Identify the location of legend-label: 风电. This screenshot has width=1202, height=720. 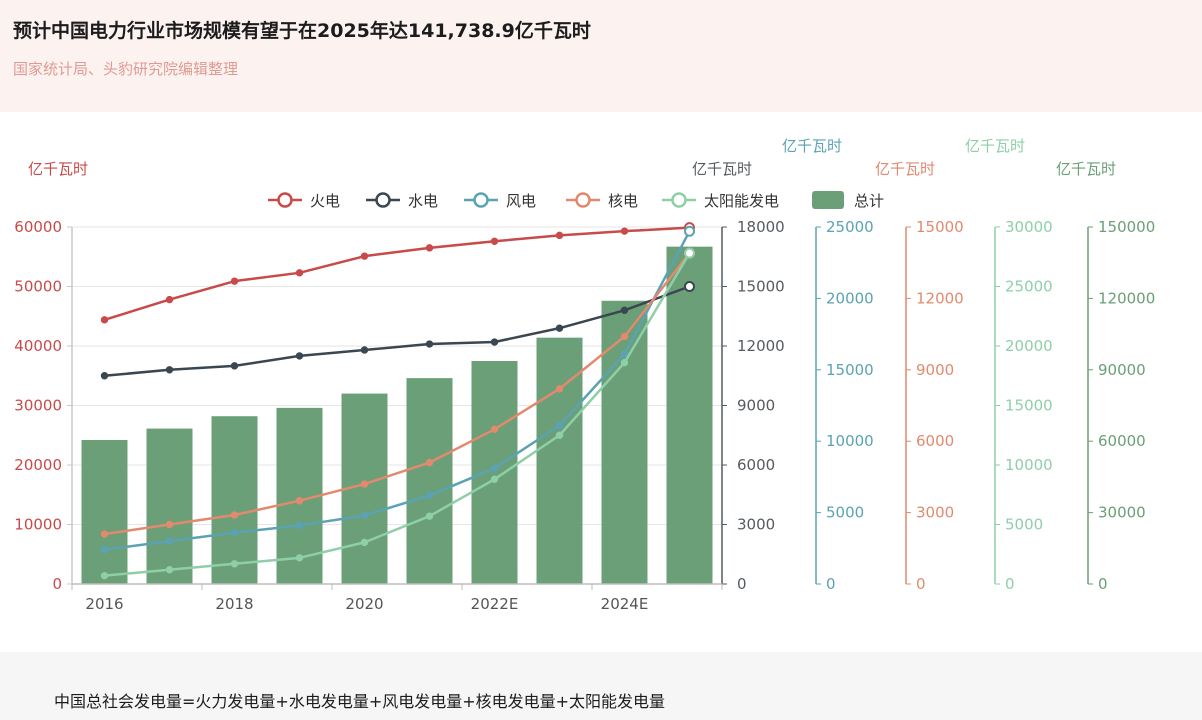
(521, 201).